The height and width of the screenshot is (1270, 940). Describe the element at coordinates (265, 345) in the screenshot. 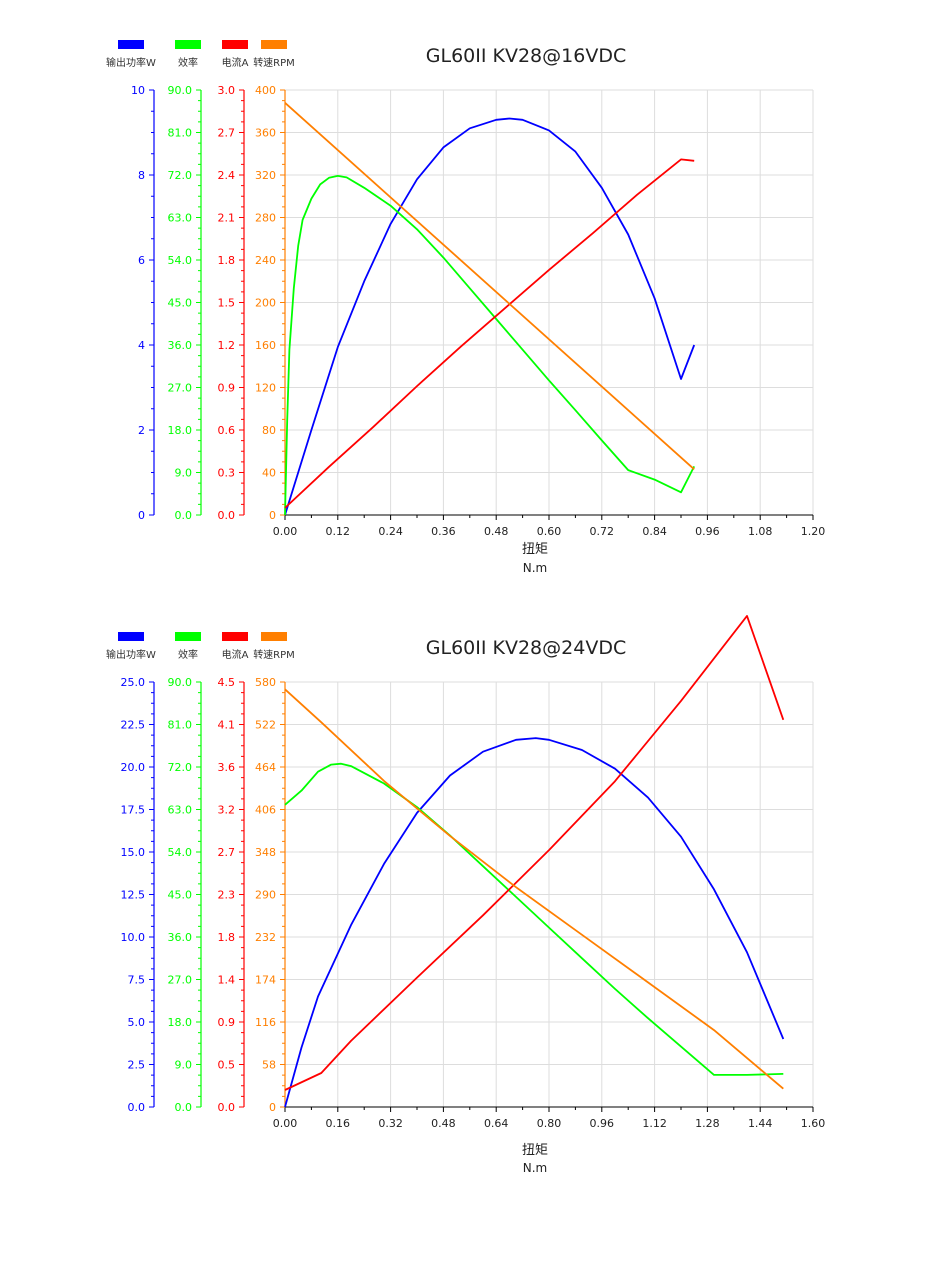

I see `y-tick-label-speed: 160` at that location.